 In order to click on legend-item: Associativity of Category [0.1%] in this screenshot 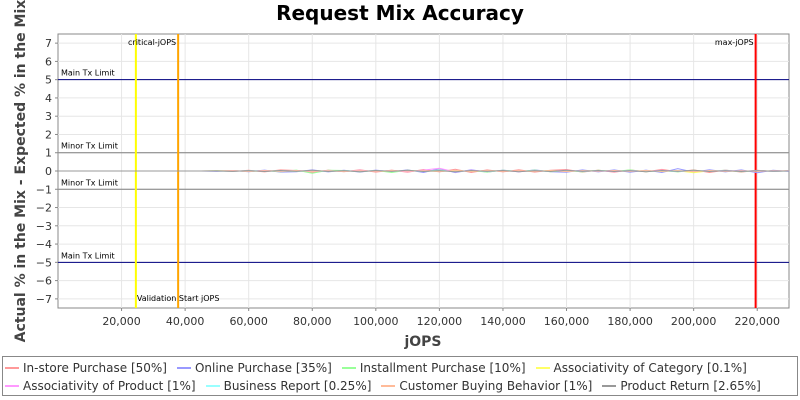, I will do `click(641, 368)`.